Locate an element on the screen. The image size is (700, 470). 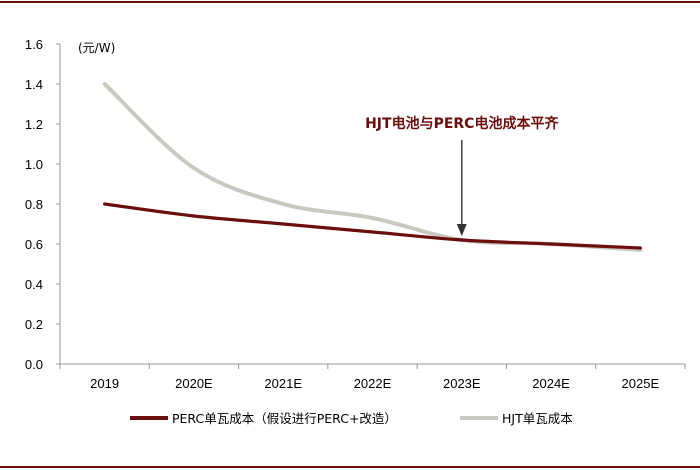
x-tick-label: 2022E is located at coordinates (373, 383).